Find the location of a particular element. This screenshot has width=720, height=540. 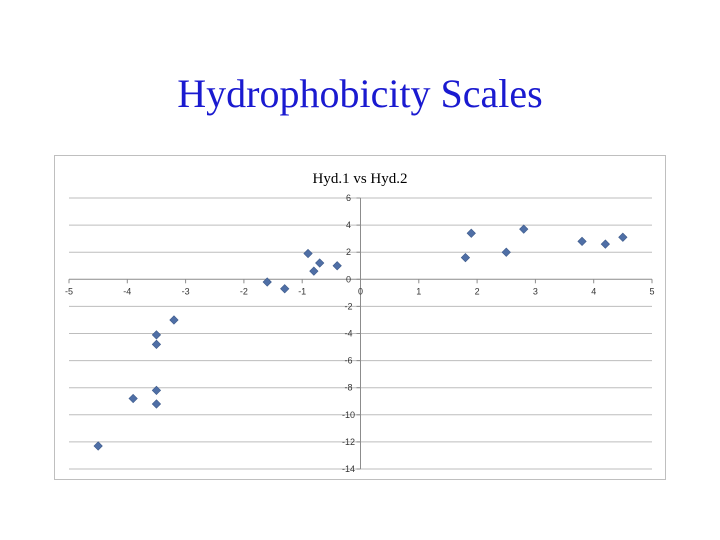

y-tick-label: 2 is located at coordinates (348, 252).